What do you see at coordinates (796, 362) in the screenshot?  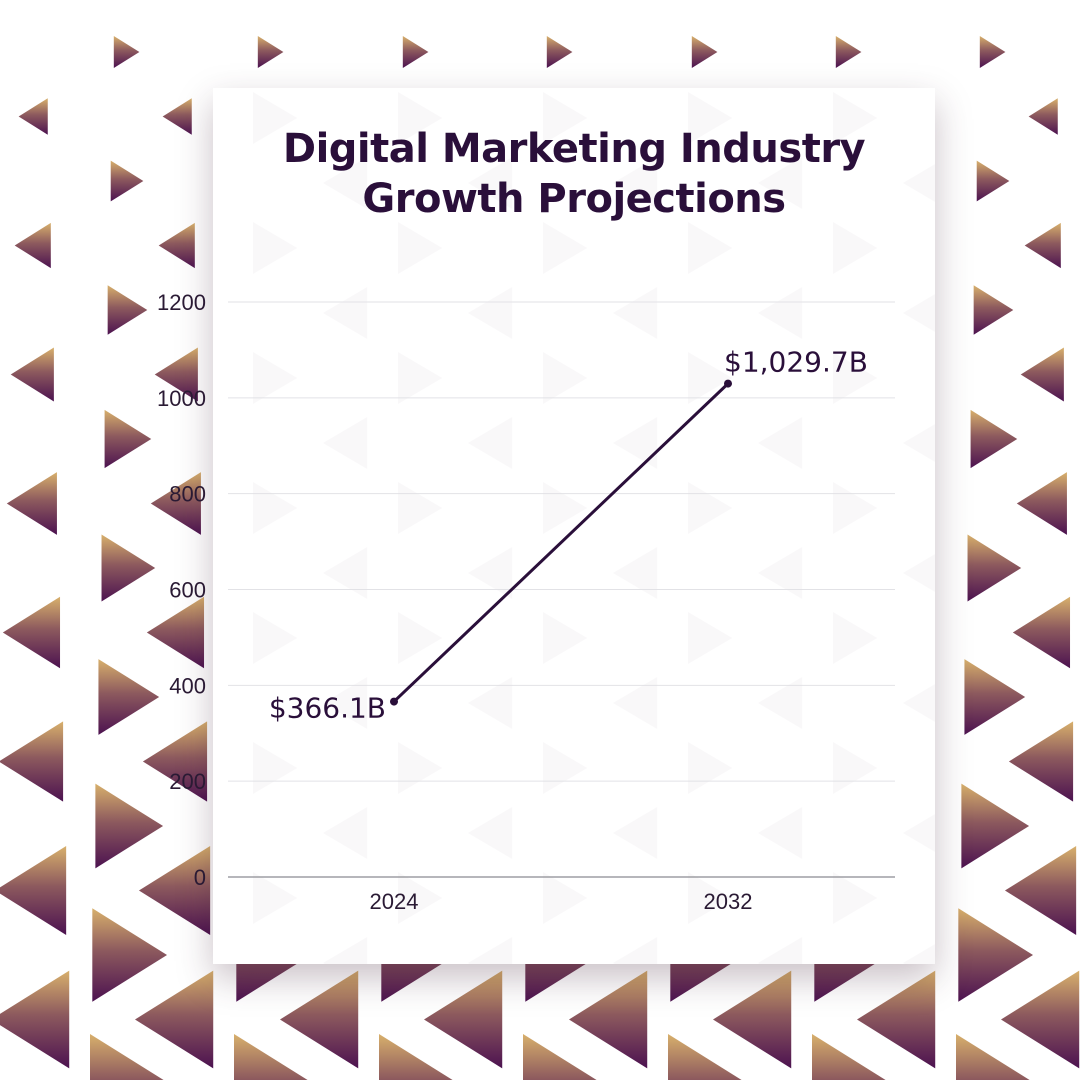 I see `data-label: $1,029.7B` at bounding box center [796, 362].